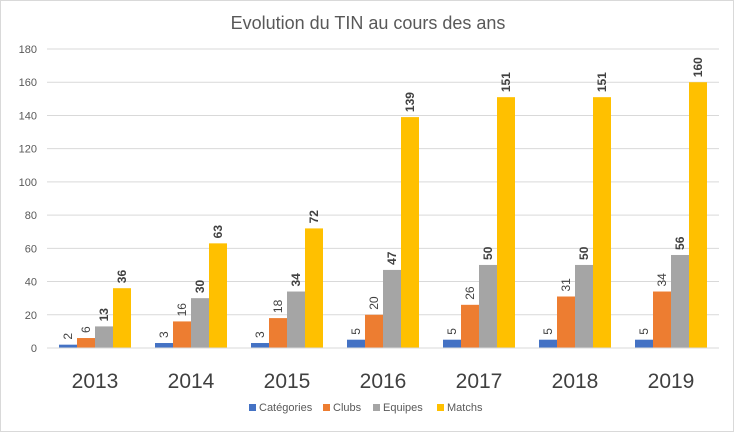 The image size is (734, 432). What do you see at coordinates (122, 277) in the screenshot?
I see `data-label: 36` at bounding box center [122, 277].